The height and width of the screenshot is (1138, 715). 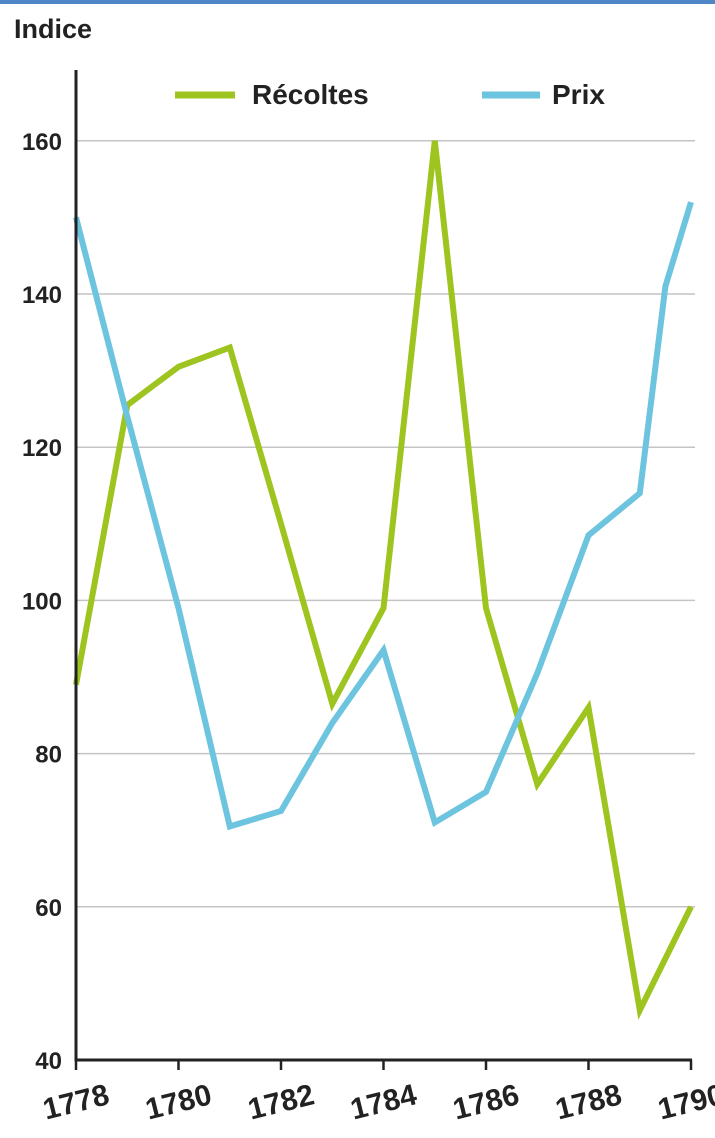 I want to click on x-tick-label: 1788, so click(x=588, y=1102).